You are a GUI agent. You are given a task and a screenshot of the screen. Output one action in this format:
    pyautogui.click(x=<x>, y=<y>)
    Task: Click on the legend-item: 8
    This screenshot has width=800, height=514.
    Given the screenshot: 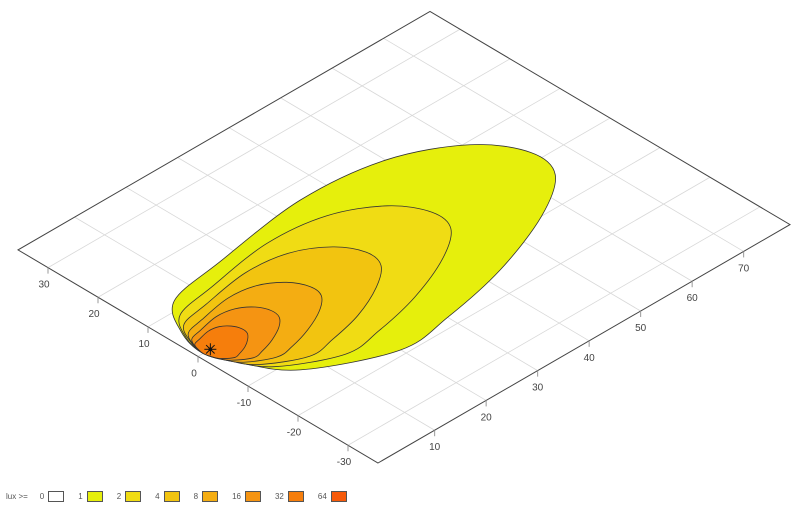 What is the action you would take?
    pyautogui.click(x=206, y=496)
    